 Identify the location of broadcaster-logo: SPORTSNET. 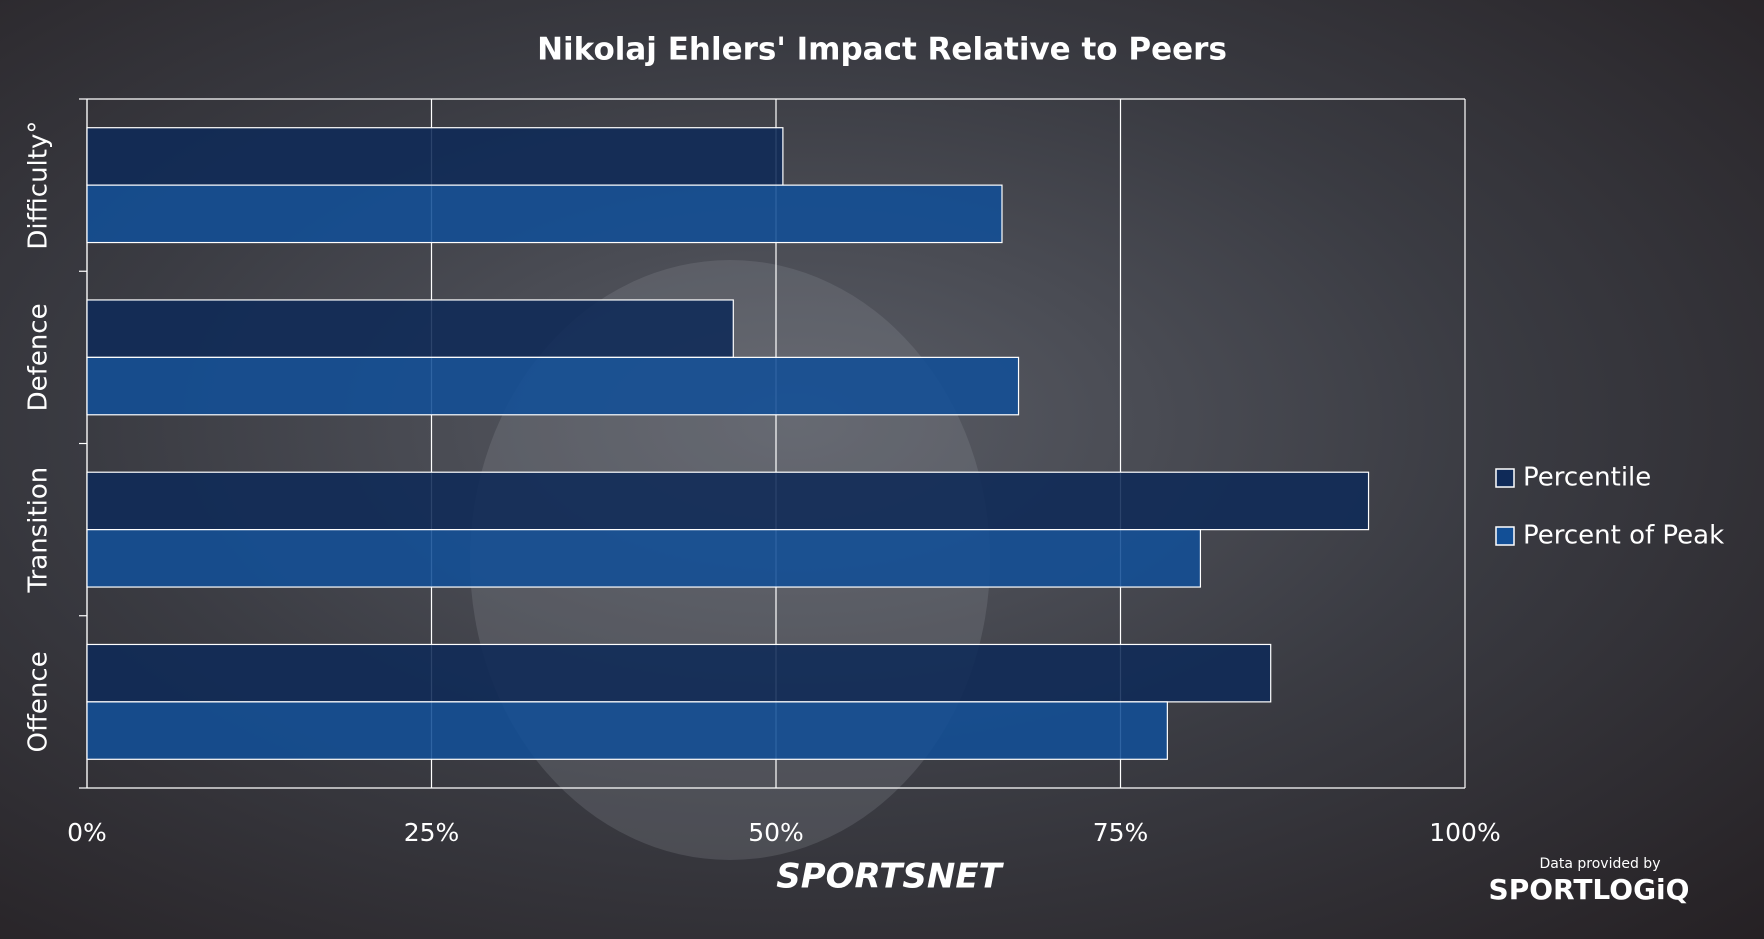
(890, 877).